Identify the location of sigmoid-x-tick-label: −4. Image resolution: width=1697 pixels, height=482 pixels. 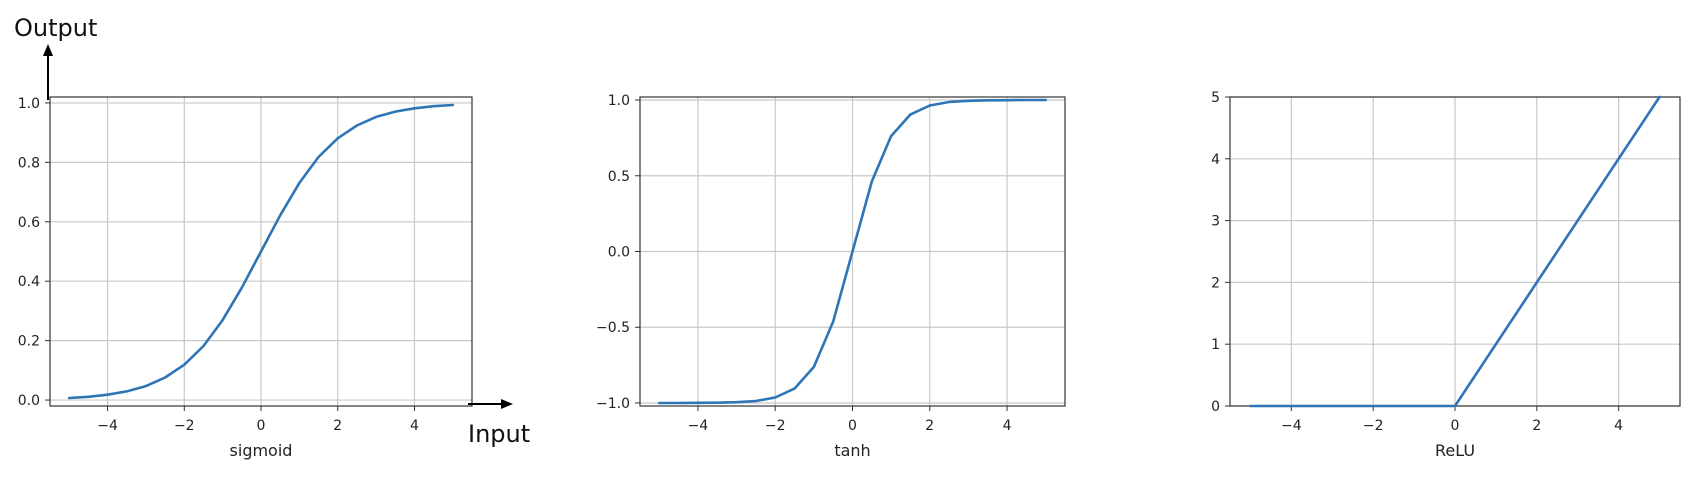
(107, 426).